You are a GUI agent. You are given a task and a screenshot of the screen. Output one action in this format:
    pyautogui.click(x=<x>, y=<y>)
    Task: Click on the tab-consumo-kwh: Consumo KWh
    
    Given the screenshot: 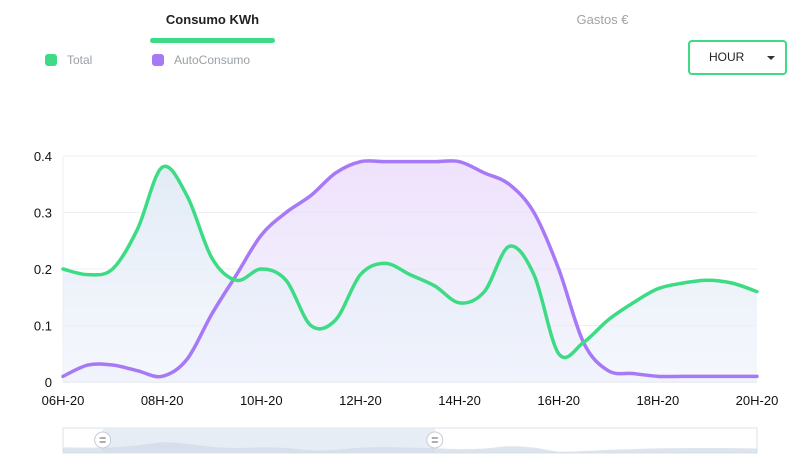 What is the action you would take?
    pyautogui.click(x=212, y=19)
    